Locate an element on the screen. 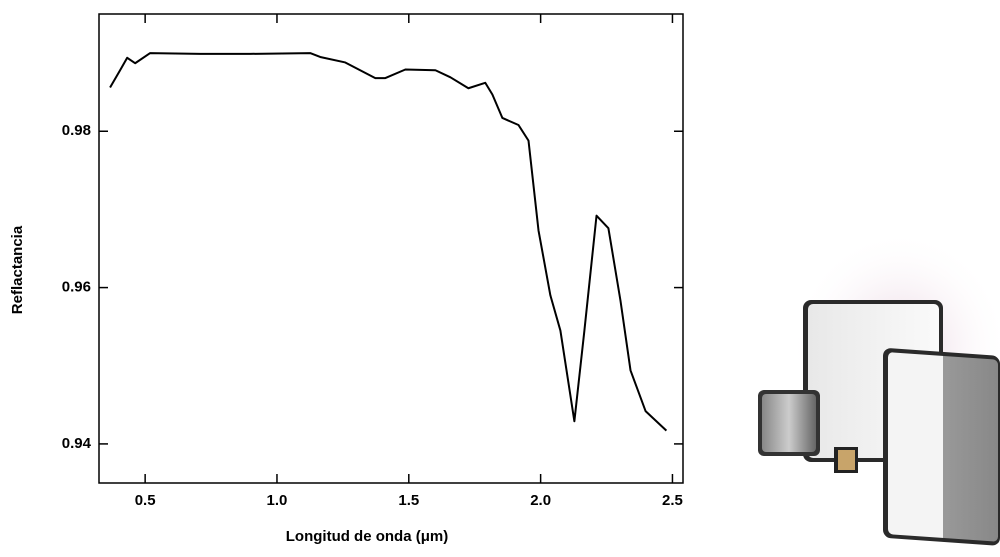 Image resolution: width=1000 pixels, height=557 pixels. x-tick-label: 2.5 is located at coordinates (672, 500).